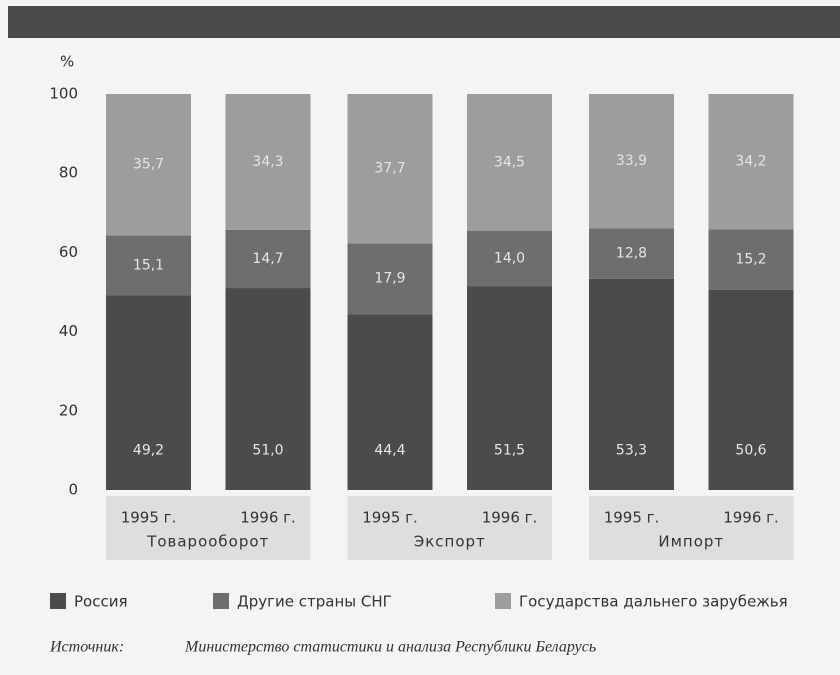 The image size is (840, 675). What do you see at coordinates (424, 22) in the screenshot?
I see `header-band` at bounding box center [424, 22].